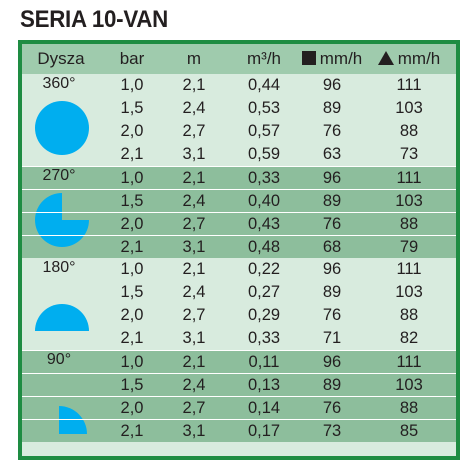 The height and width of the screenshot is (475, 475). I want to click on table-row: 1,0 2,1 0,44 96 111, so click(239, 85).